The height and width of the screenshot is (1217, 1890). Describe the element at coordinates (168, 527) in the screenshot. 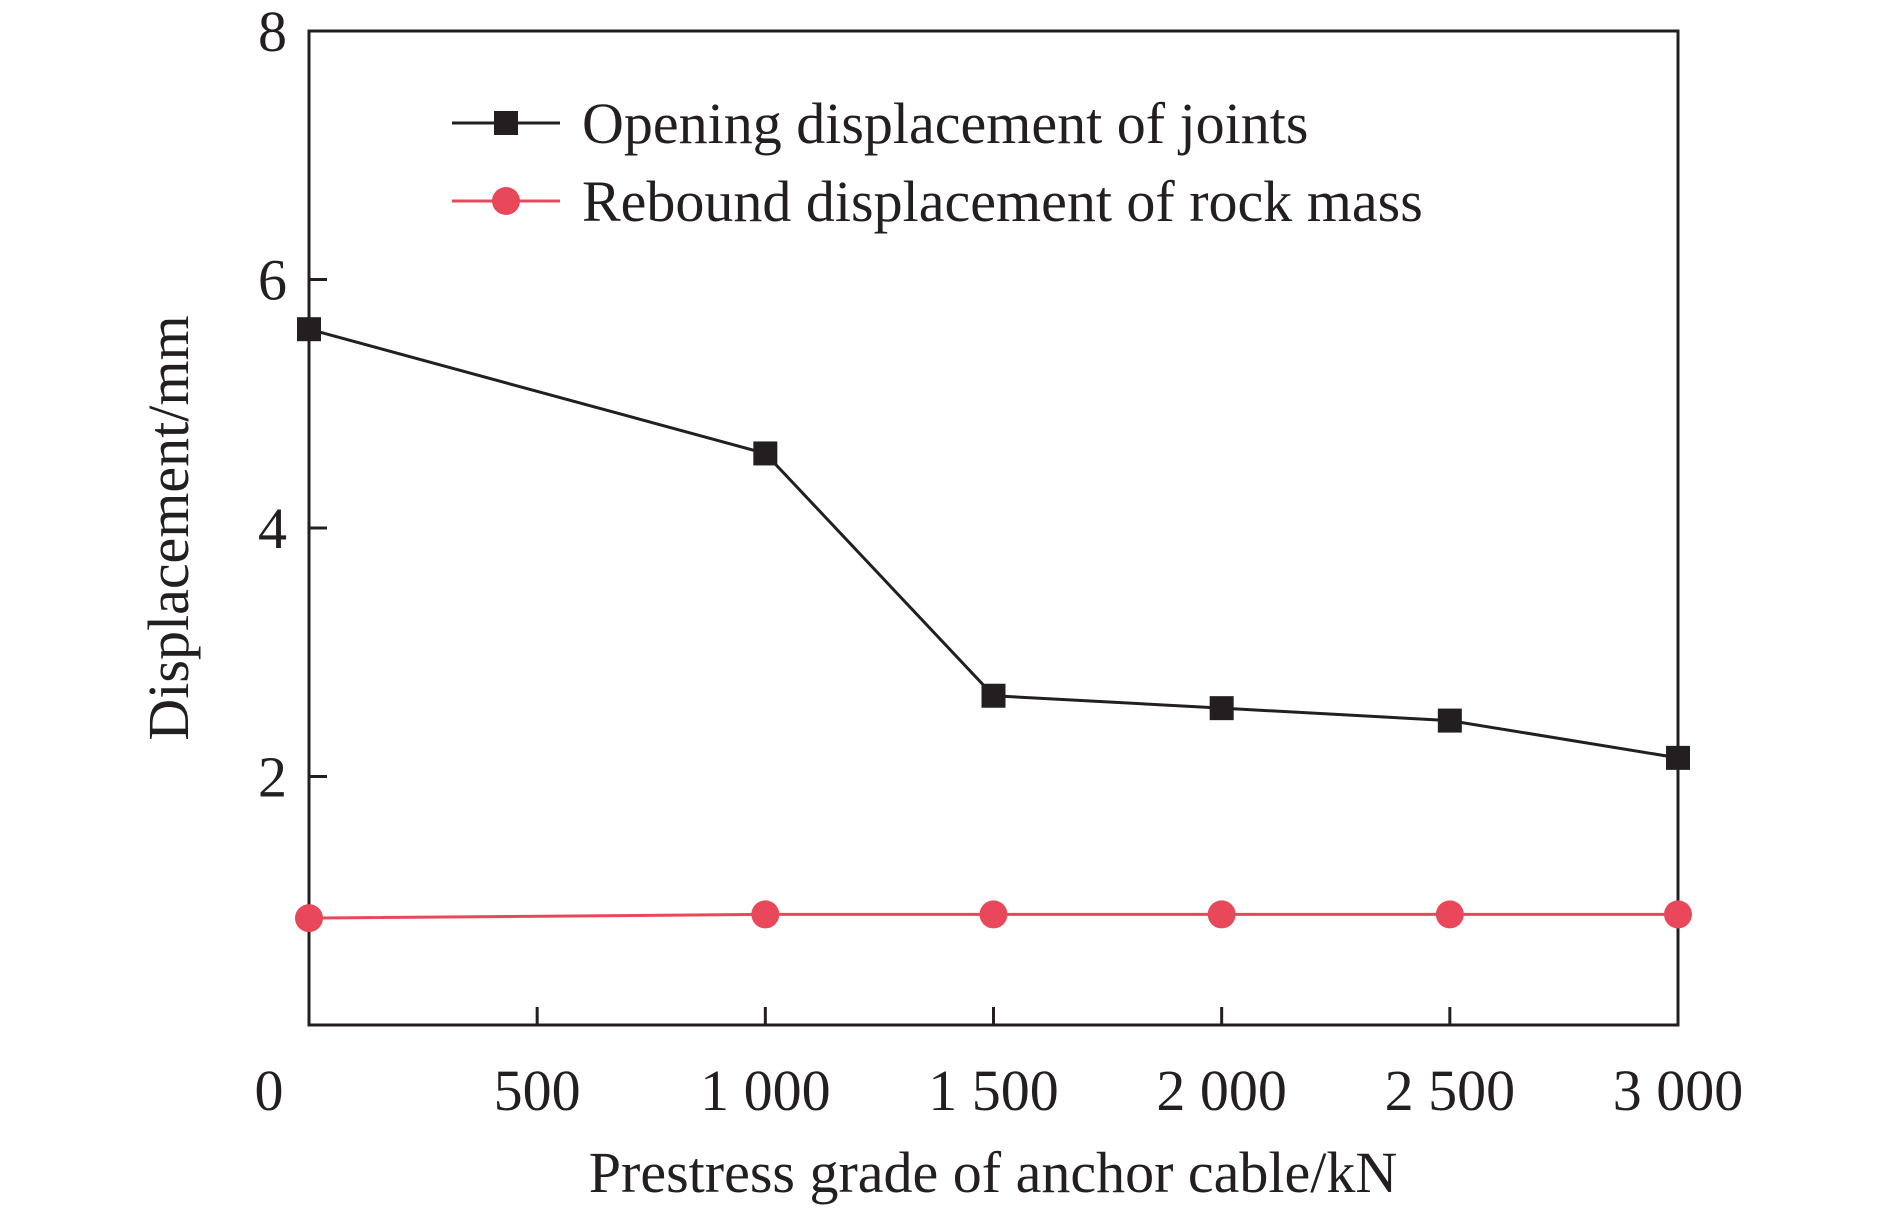

I see `y-axis-label: Displacement/mm` at that location.